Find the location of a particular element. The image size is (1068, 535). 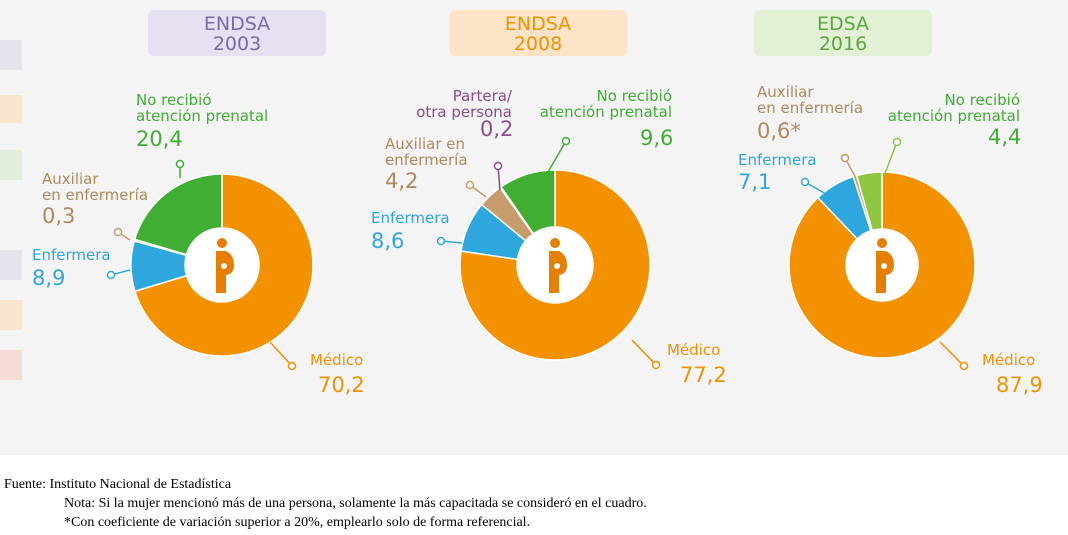

value-enfermera-2016: 7,1 is located at coordinates (755, 182).